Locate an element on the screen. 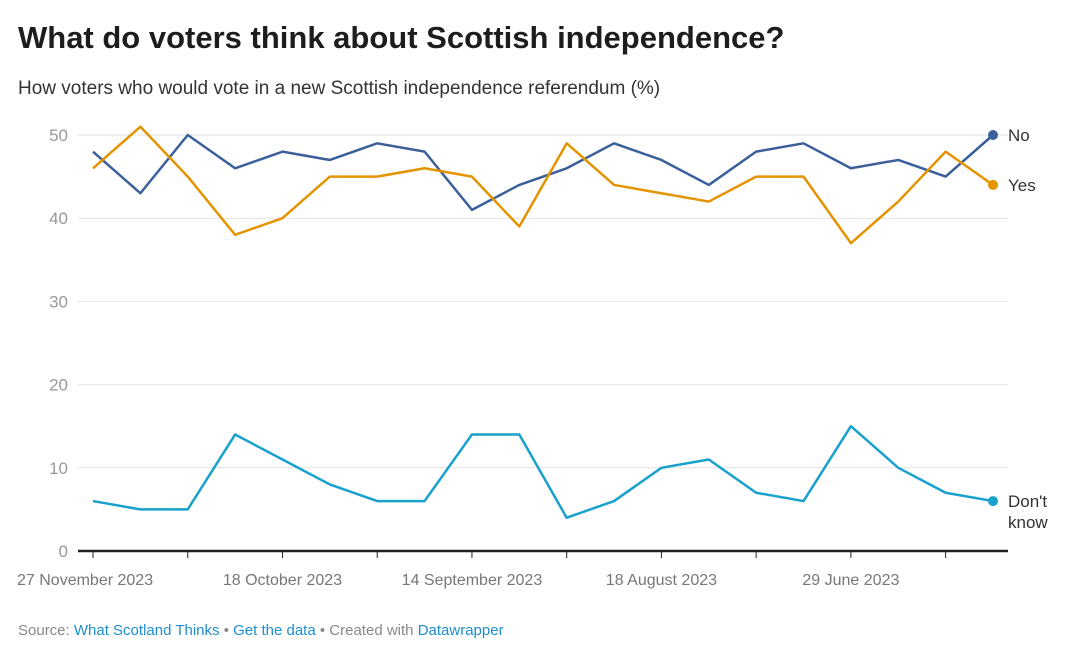 The width and height of the screenshot is (1072, 658). series-line-no is located at coordinates (543, 172).